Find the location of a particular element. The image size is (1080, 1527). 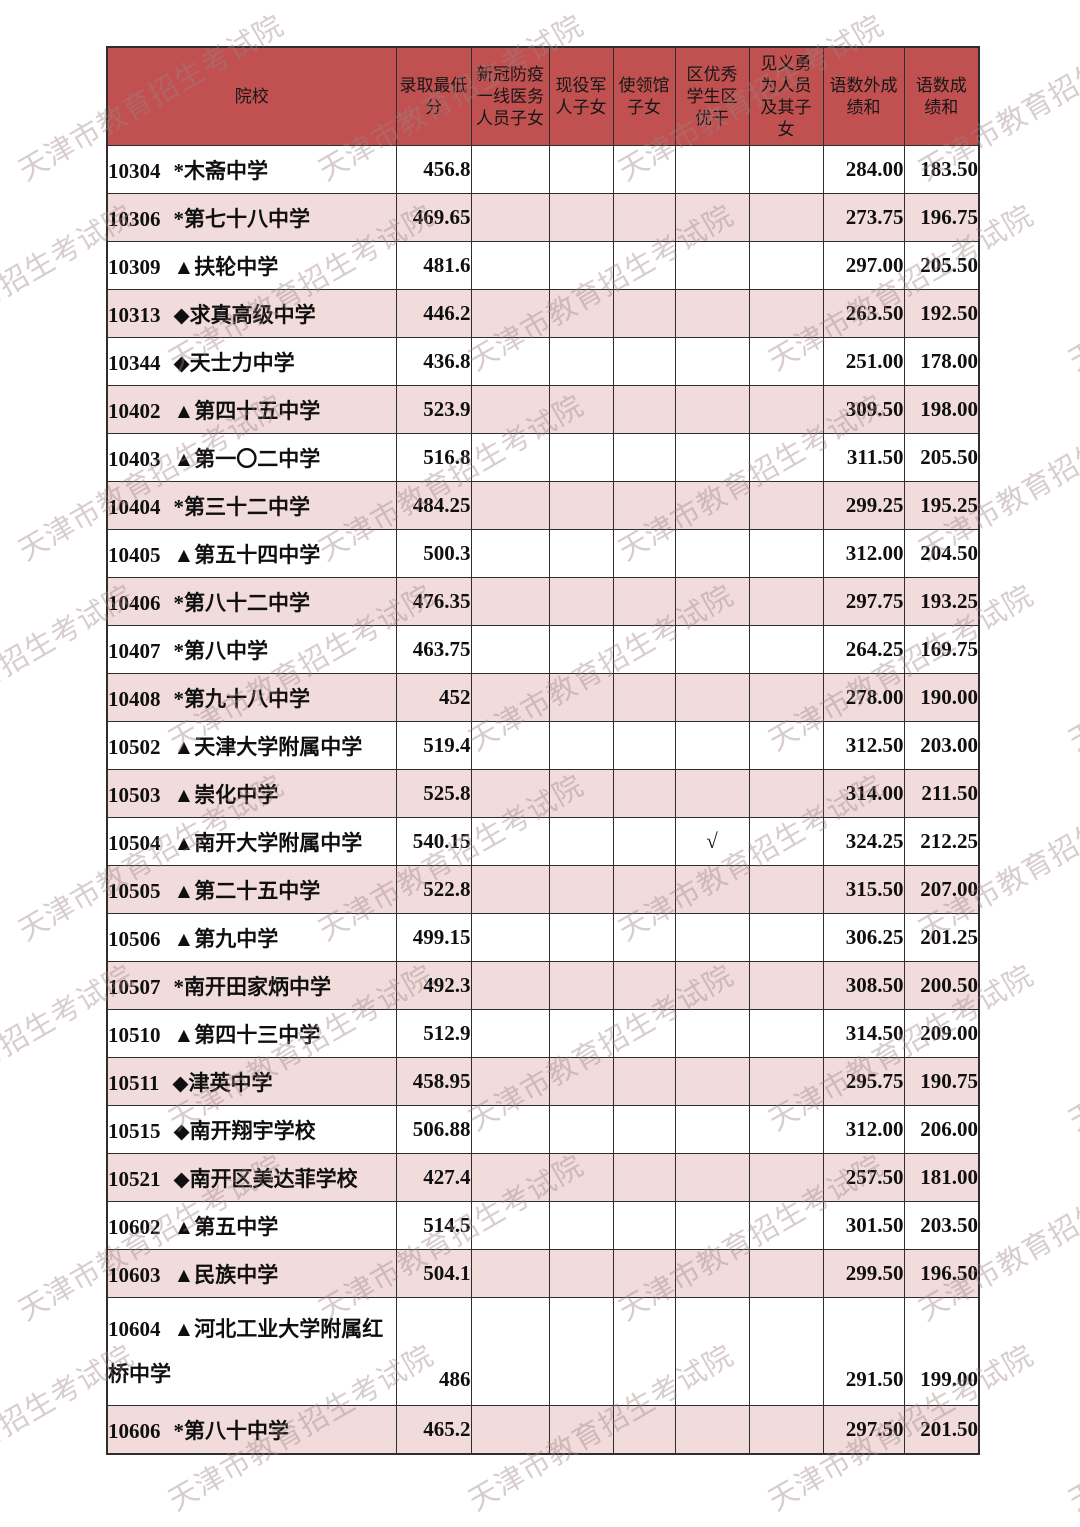

school-name: ▲天津大学附属中学 is located at coordinates (268, 746).